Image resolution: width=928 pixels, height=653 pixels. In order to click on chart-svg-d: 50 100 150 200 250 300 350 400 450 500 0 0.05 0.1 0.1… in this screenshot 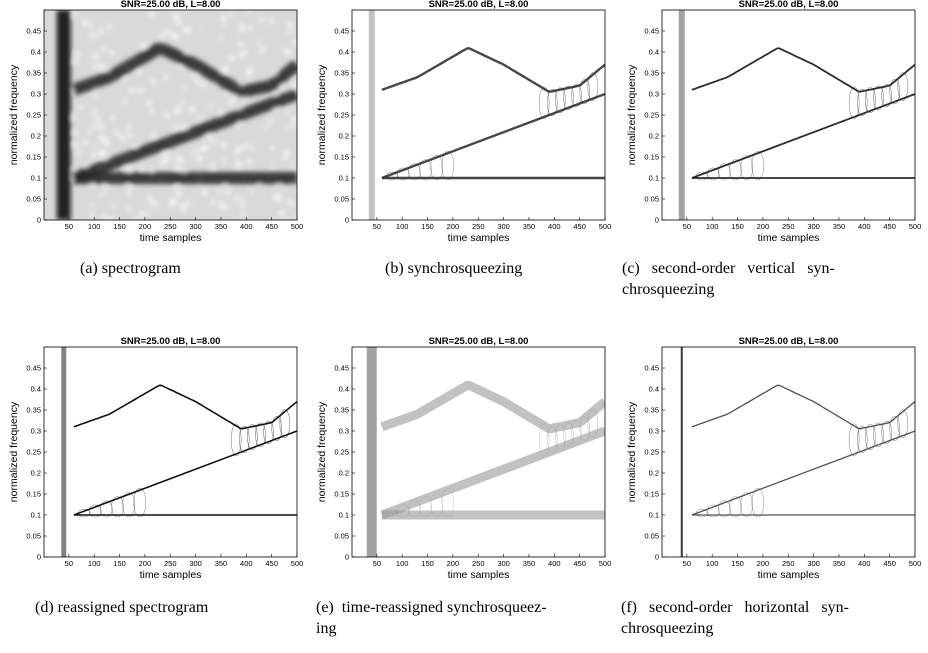, I will do `click(155, 458)`.